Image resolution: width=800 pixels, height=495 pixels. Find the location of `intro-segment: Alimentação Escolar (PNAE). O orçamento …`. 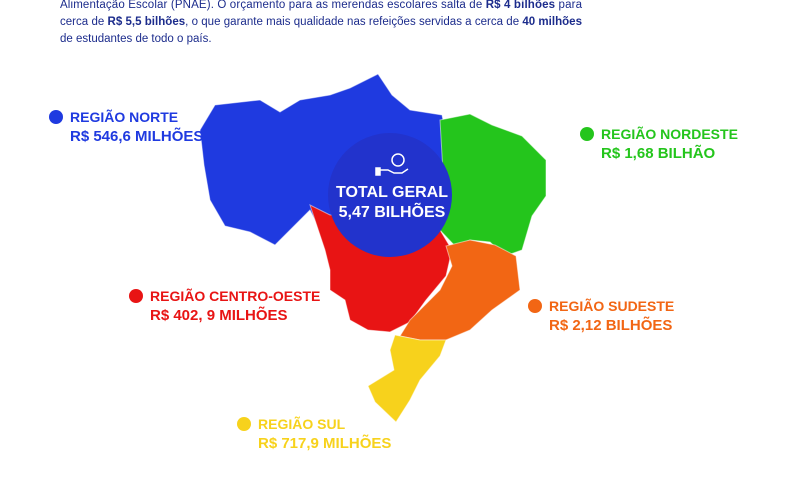

intro-segment: Alimentação Escolar (PNAE). O orçamento … is located at coordinates (273, 5).